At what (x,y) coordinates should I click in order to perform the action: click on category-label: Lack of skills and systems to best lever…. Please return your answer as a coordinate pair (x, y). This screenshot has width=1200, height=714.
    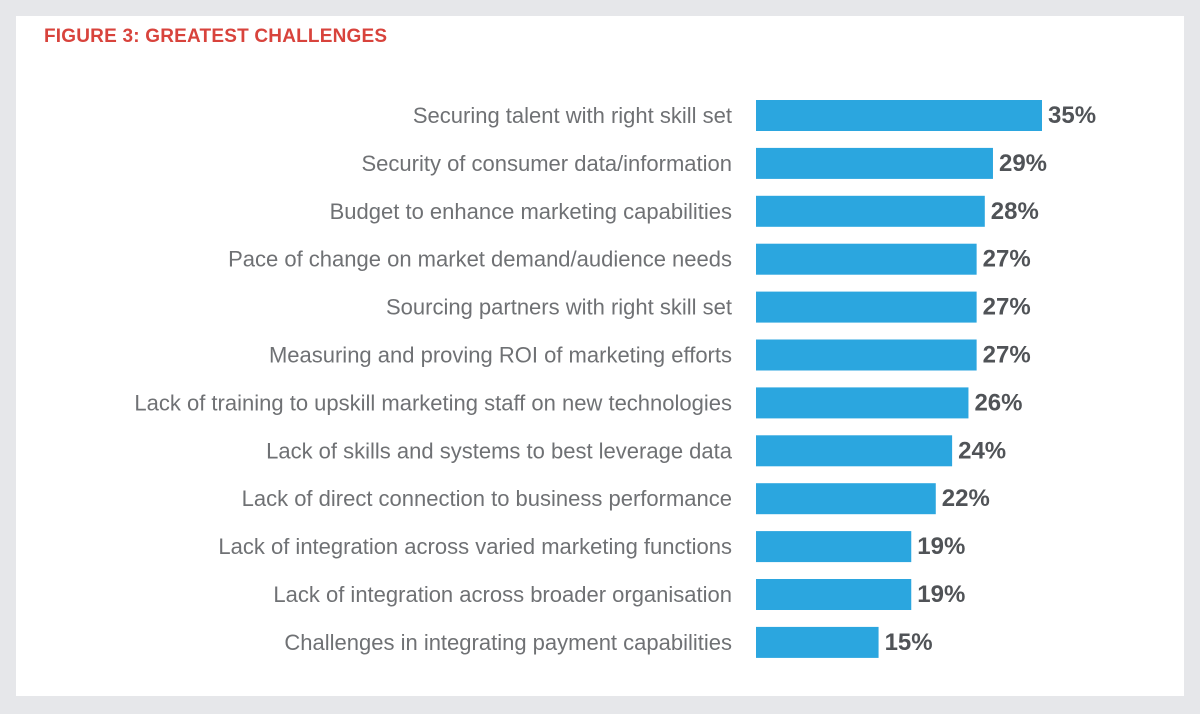
    Looking at the image, I should click on (499, 450).